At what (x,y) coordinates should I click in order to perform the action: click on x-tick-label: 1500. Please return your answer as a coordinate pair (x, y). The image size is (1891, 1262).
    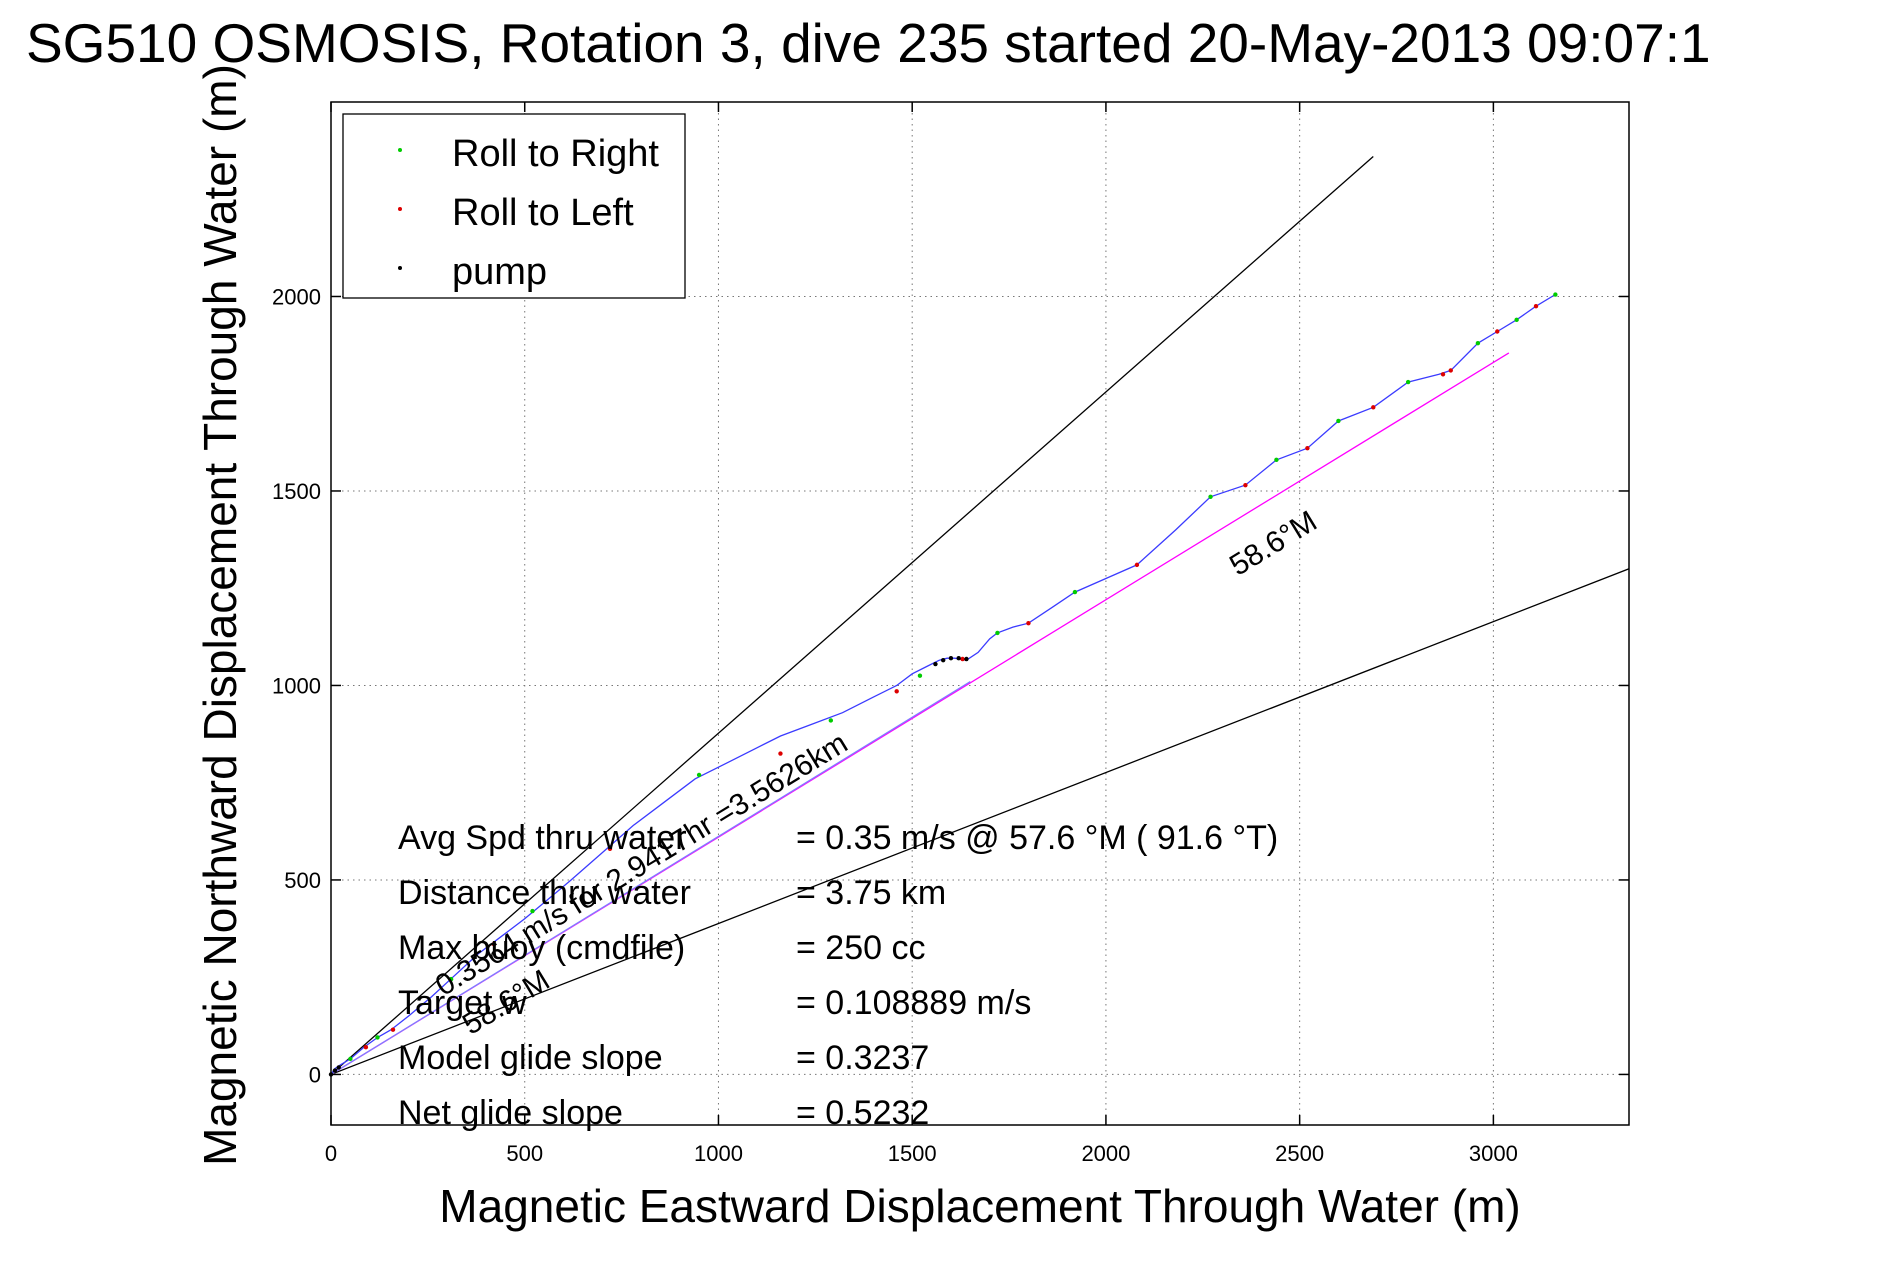
    Looking at the image, I should click on (912, 1153).